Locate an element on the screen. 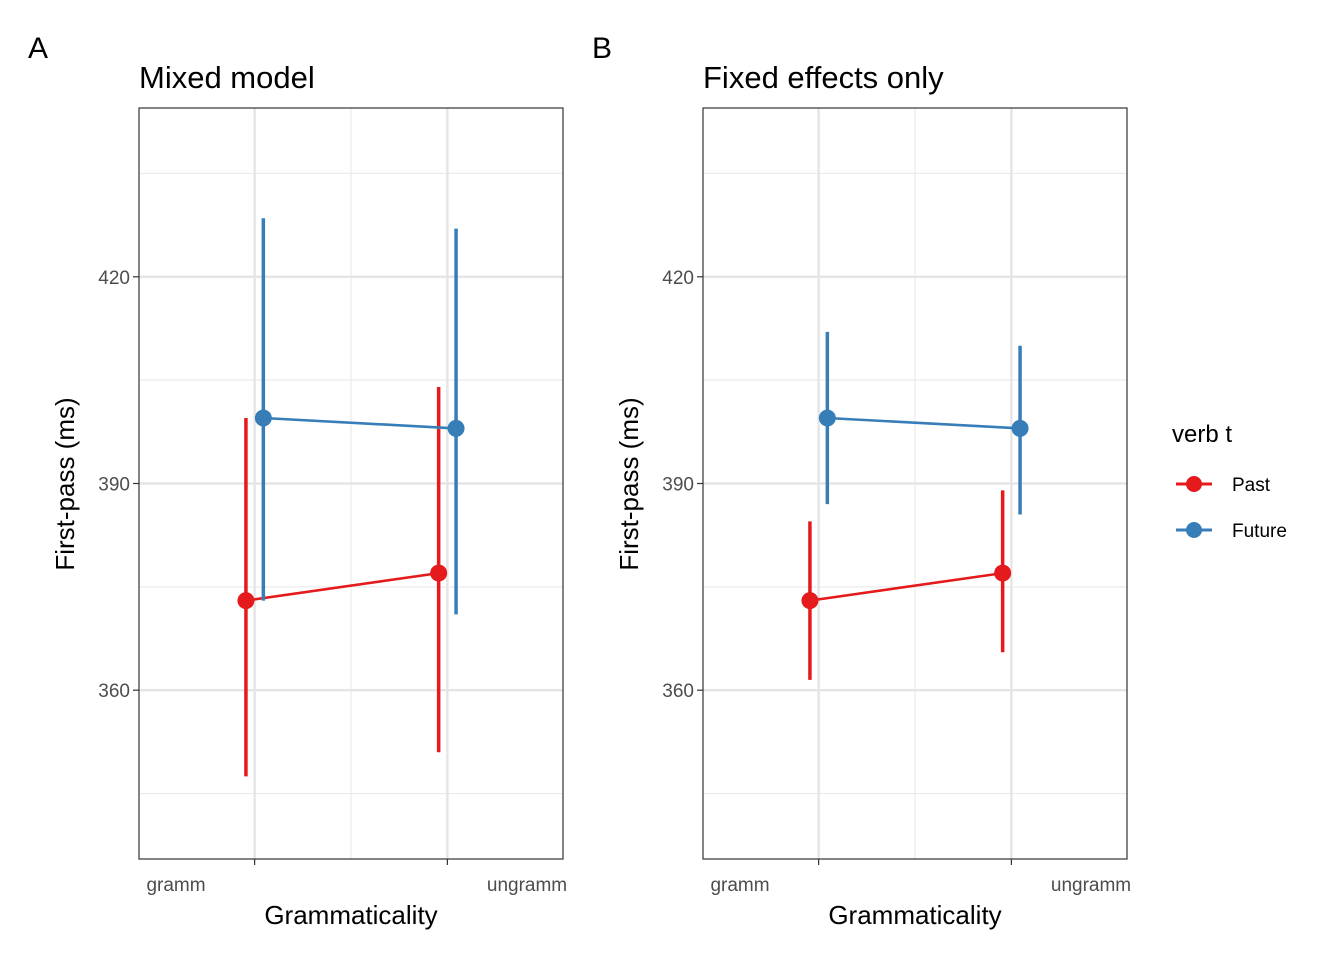  panel-a-ytick-label-420: 420 is located at coordinates (114, 278).